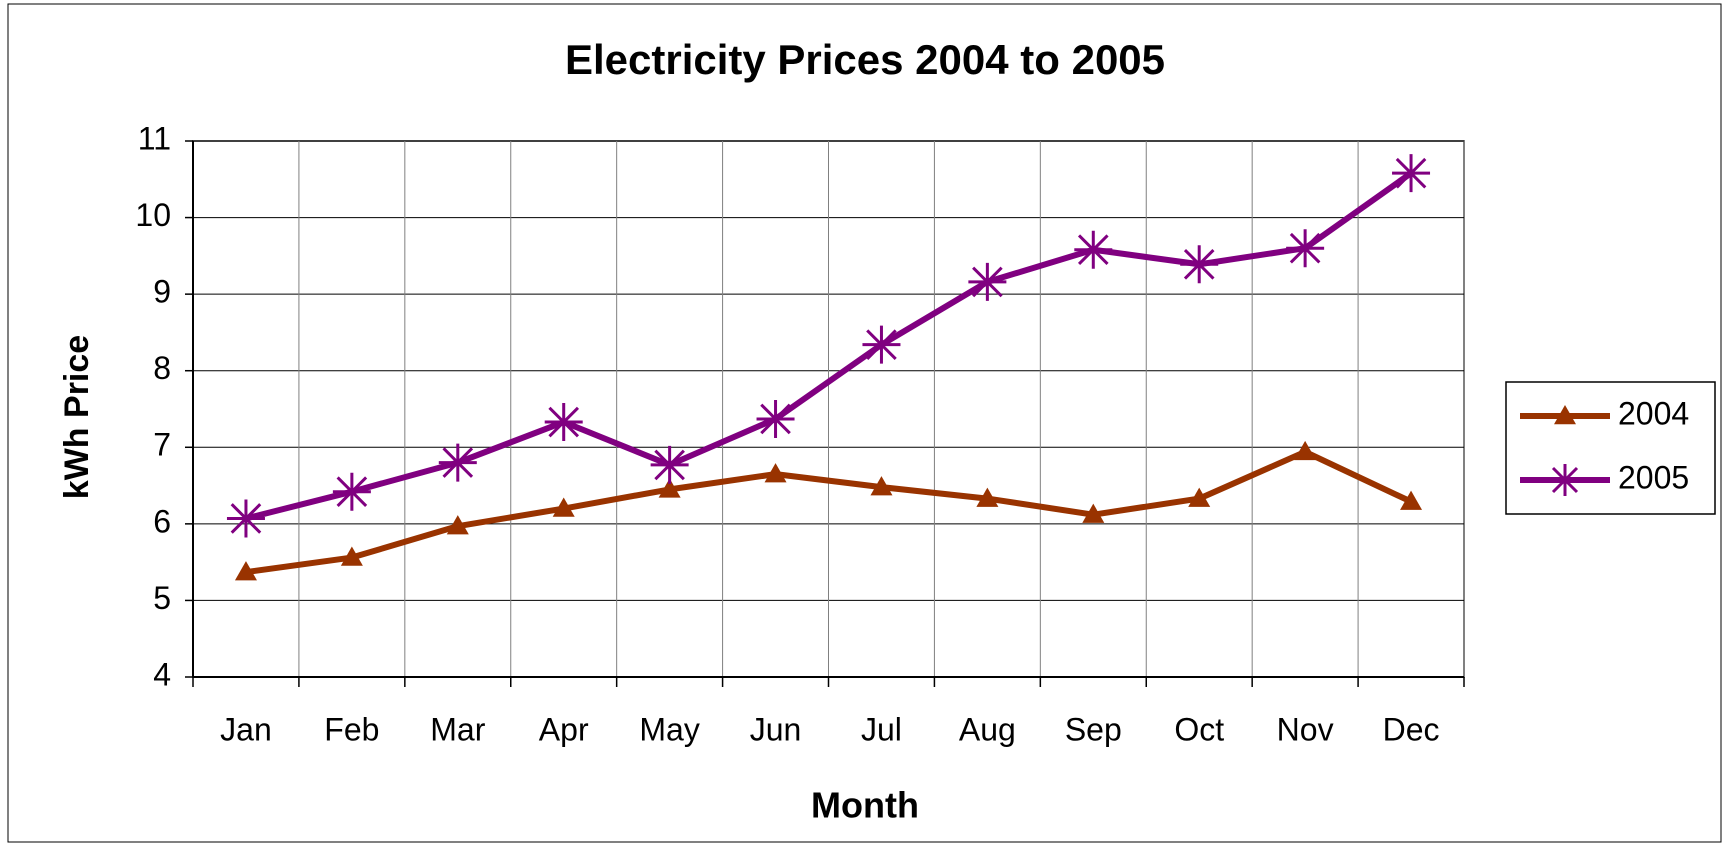  Describe the element at coordinates (162, 674) in the screenshot. I see `y-tick-label: 4` at that location.